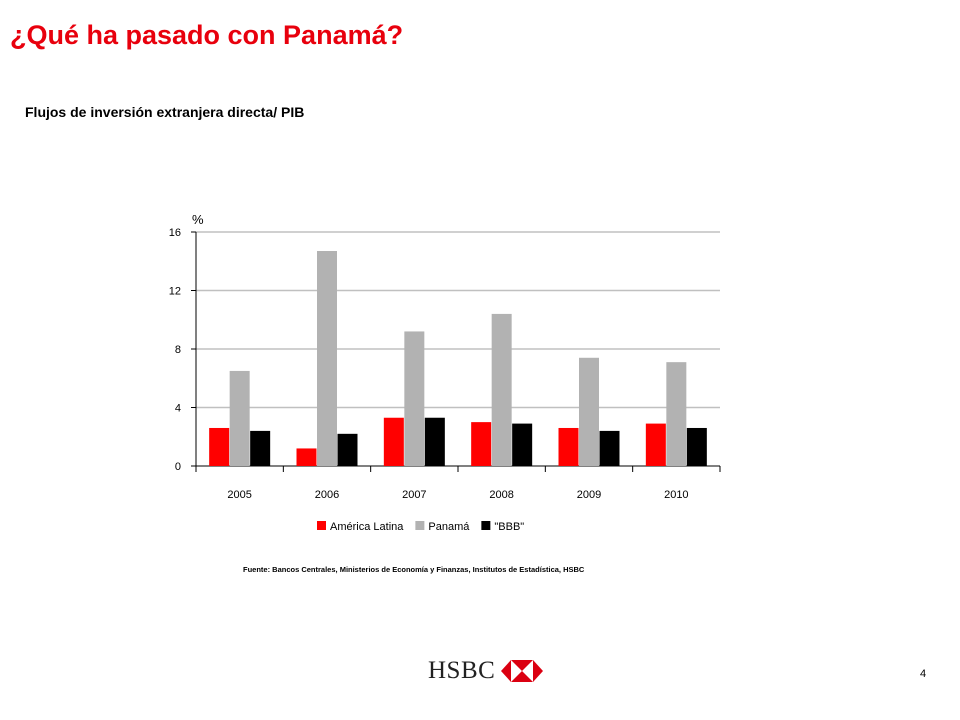  What do you see at coordinates (367, 527) in the screenshot?
I see `legend-label-0: América Latina` at bounding box center [367, 527].